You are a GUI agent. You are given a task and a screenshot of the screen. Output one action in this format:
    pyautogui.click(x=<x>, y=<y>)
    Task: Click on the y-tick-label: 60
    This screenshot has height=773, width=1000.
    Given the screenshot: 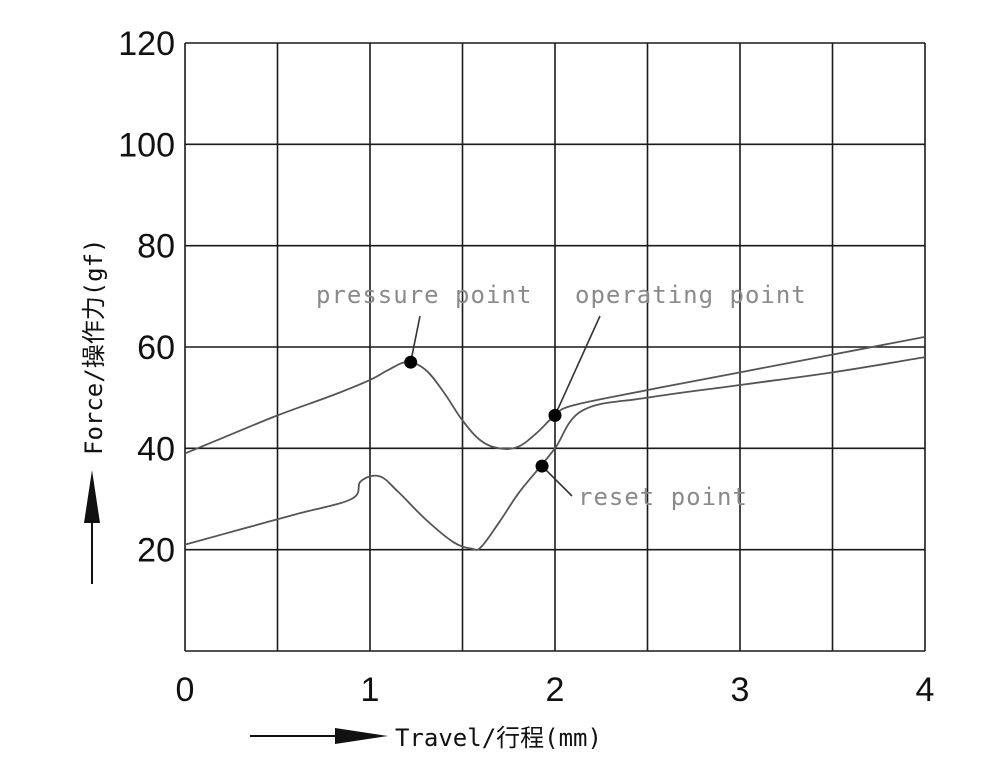 What is the action you would take?
    pyautogui.click(x=156, y=348)
    